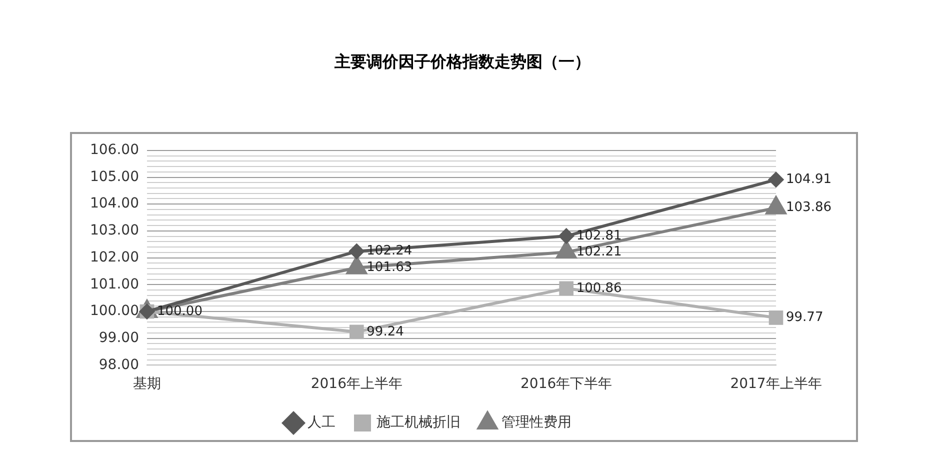  I want to click on data-label: 103.86, so click(809, 208).